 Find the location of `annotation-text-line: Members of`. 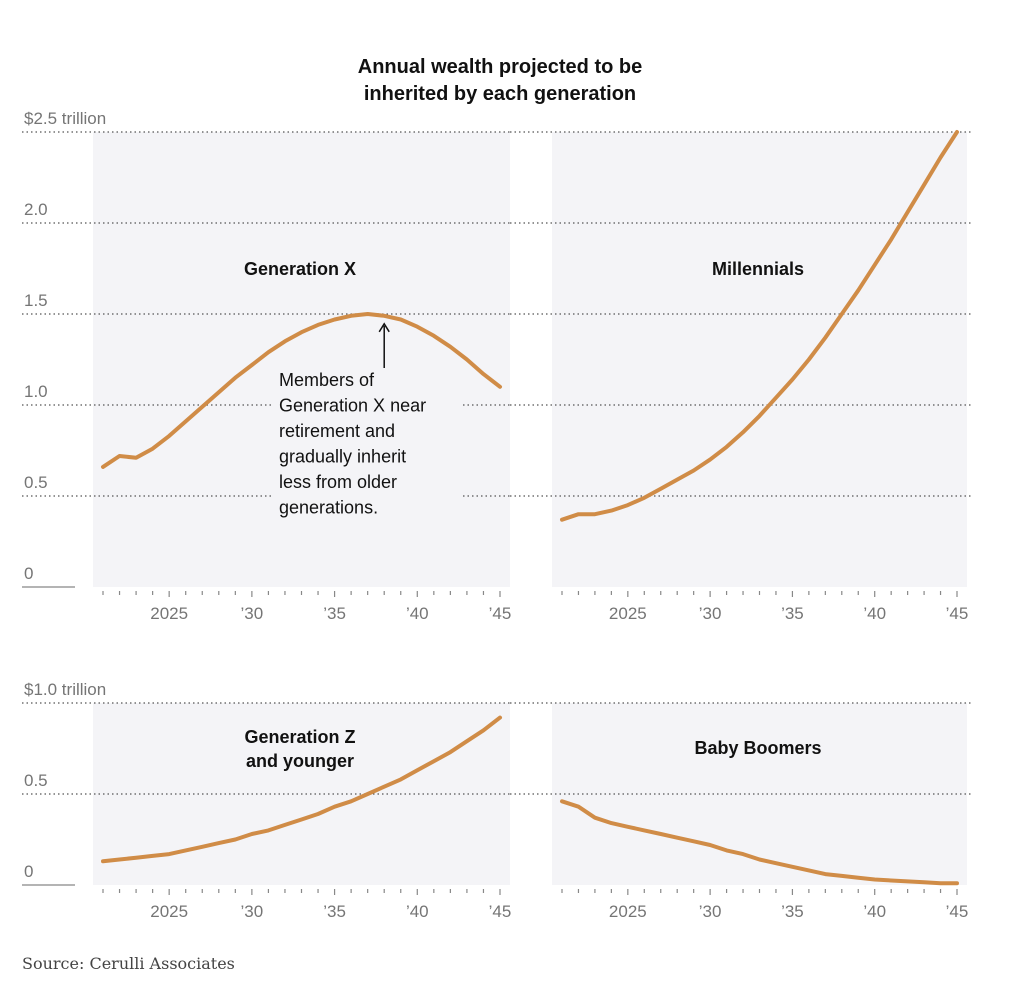

annotation-text-line: Members of is located at coordinates (327, 380).